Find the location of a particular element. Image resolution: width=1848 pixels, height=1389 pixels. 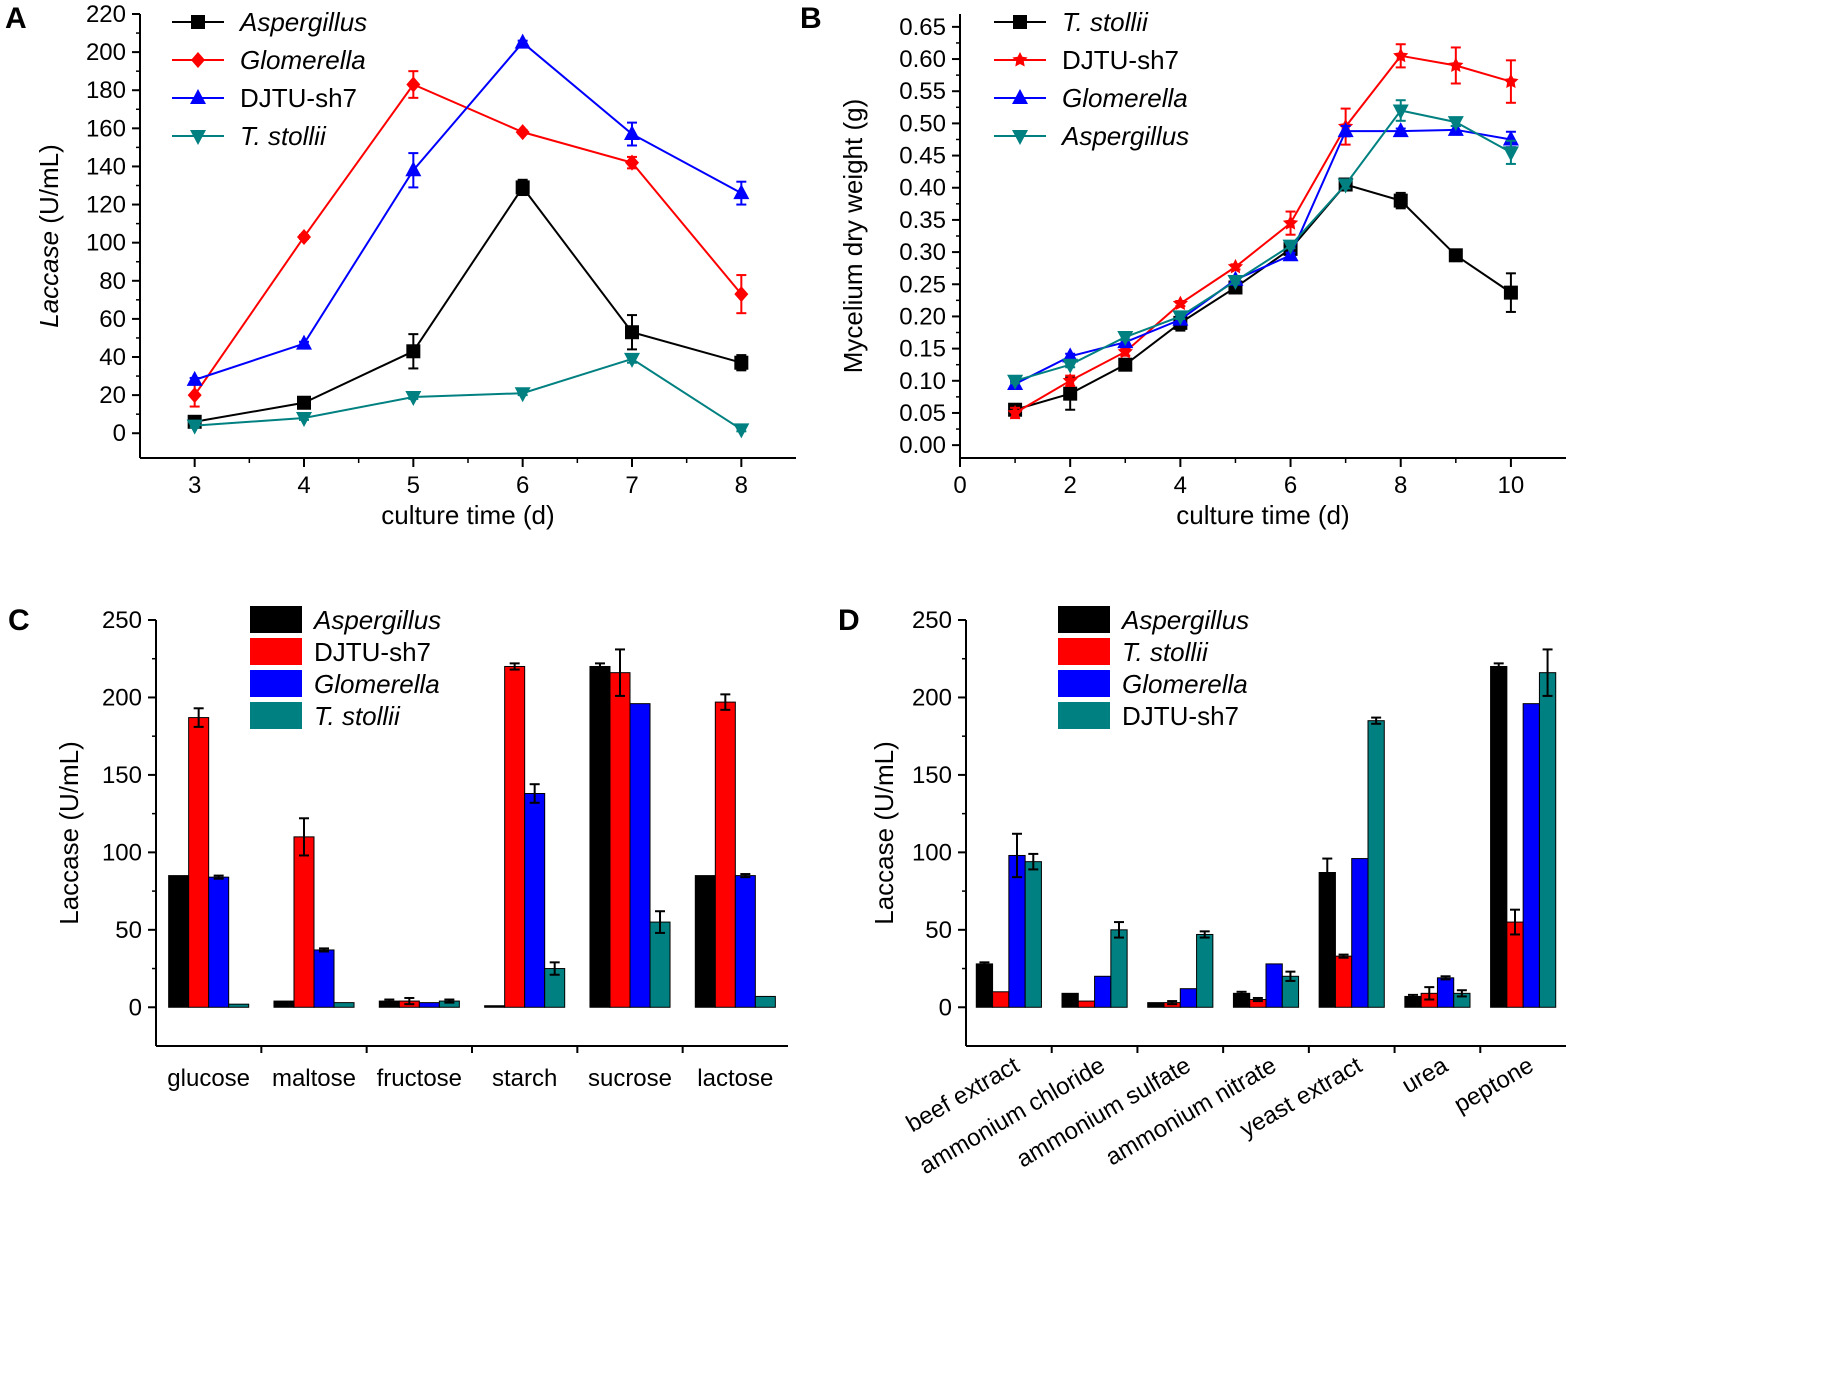

x-tick-label: 4 is located at coordinates (1180, 485).